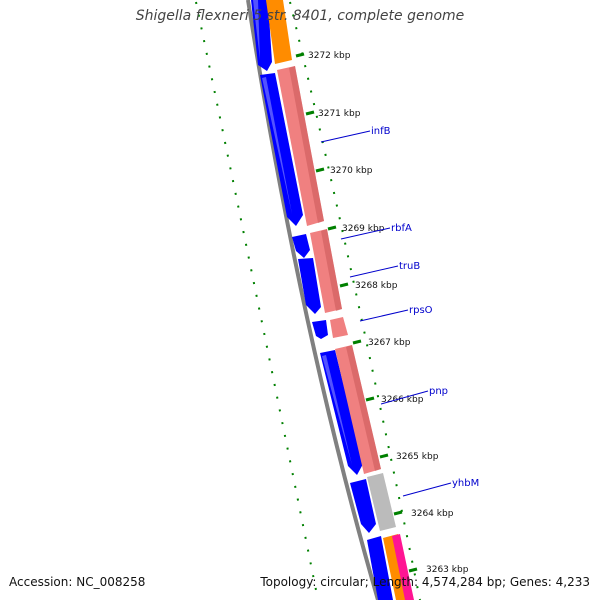 The width and height of the screenshot is (600, 600). I want to click on rrna-feature, so click(339, 327).